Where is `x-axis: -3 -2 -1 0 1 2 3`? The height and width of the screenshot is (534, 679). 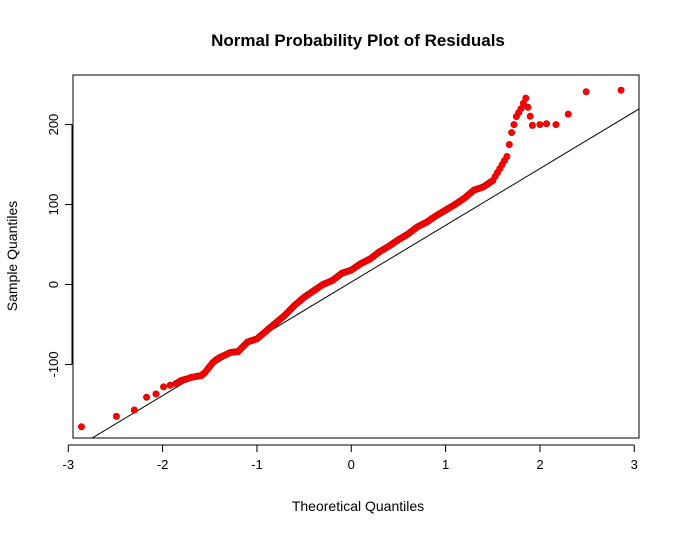 x-axis: -3 -2 -1 0 1 2 3 is located at coordinates (350, 458).